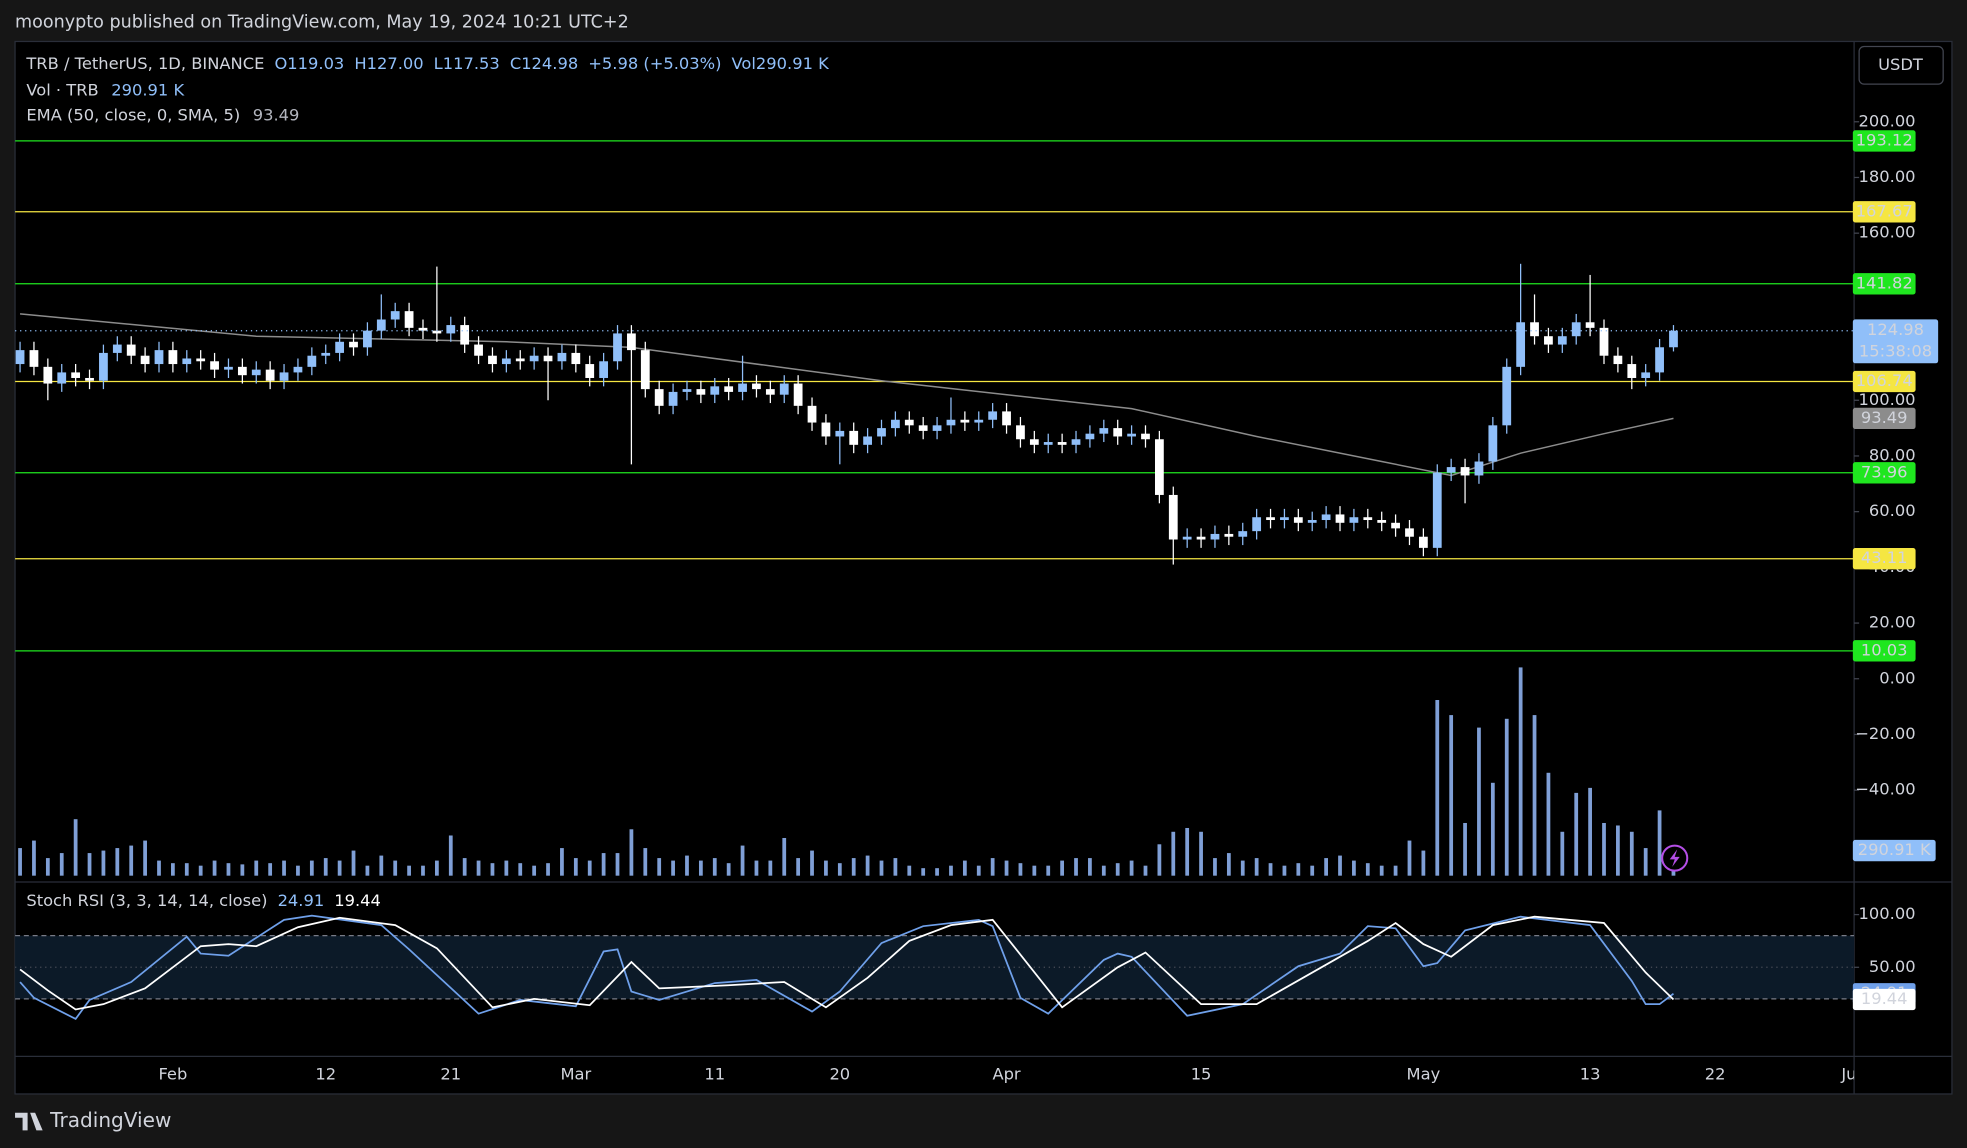 Image resolution: width=1967 pixels, height=1148 pixels. I want to click on level-label: 193.12, so click(1884, 139).